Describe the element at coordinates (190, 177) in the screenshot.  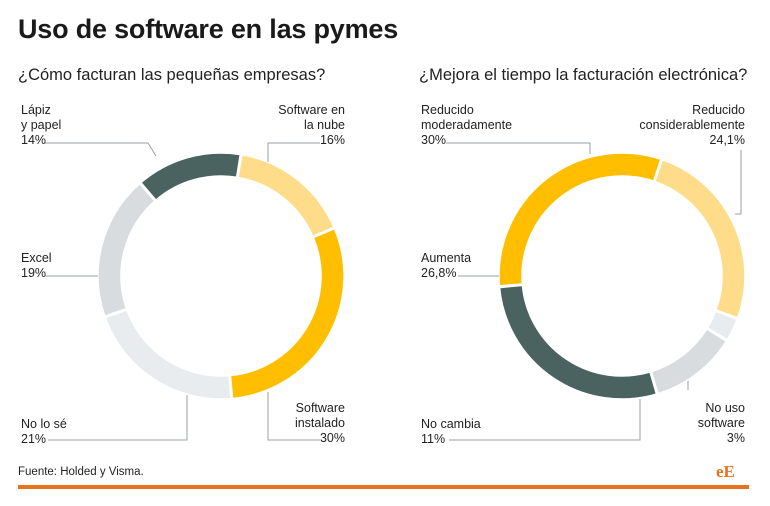
I see `donut-slice-lápiz-y-papel` at that location.